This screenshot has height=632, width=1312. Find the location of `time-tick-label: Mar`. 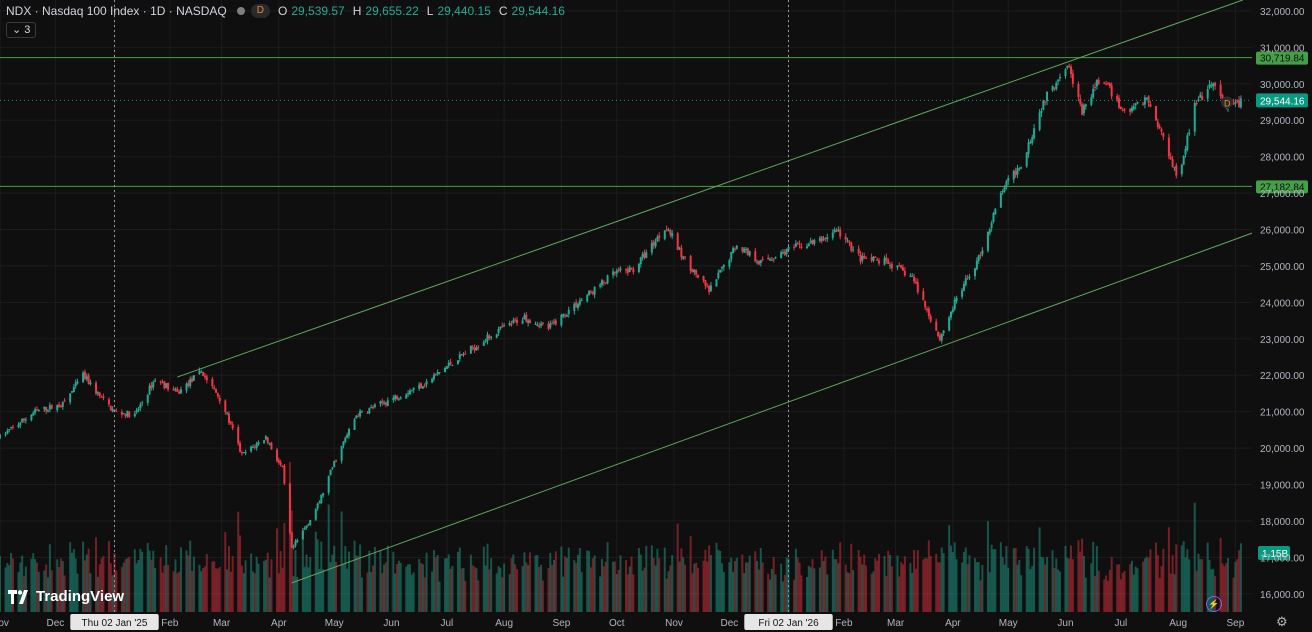

time-tick-label: Mar is located at coordinates (222, 623).